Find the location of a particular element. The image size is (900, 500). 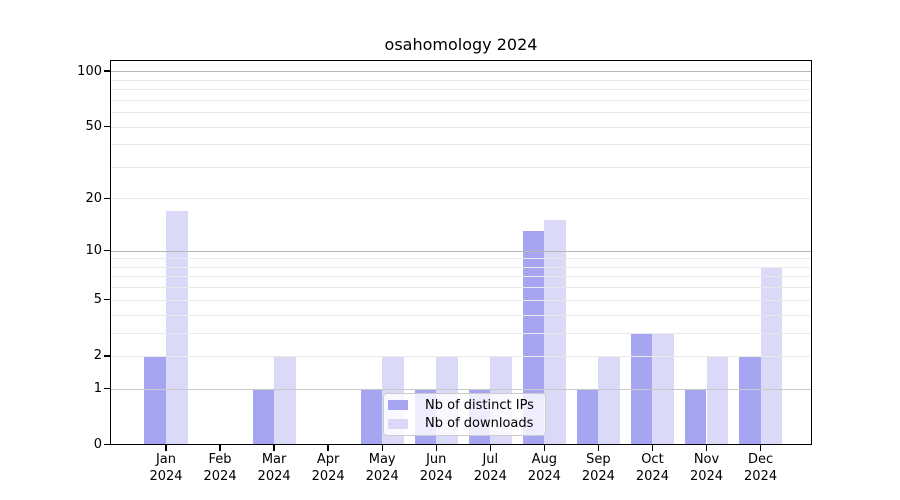

x-tick-month: Aug is located at coordinates (544, 459).